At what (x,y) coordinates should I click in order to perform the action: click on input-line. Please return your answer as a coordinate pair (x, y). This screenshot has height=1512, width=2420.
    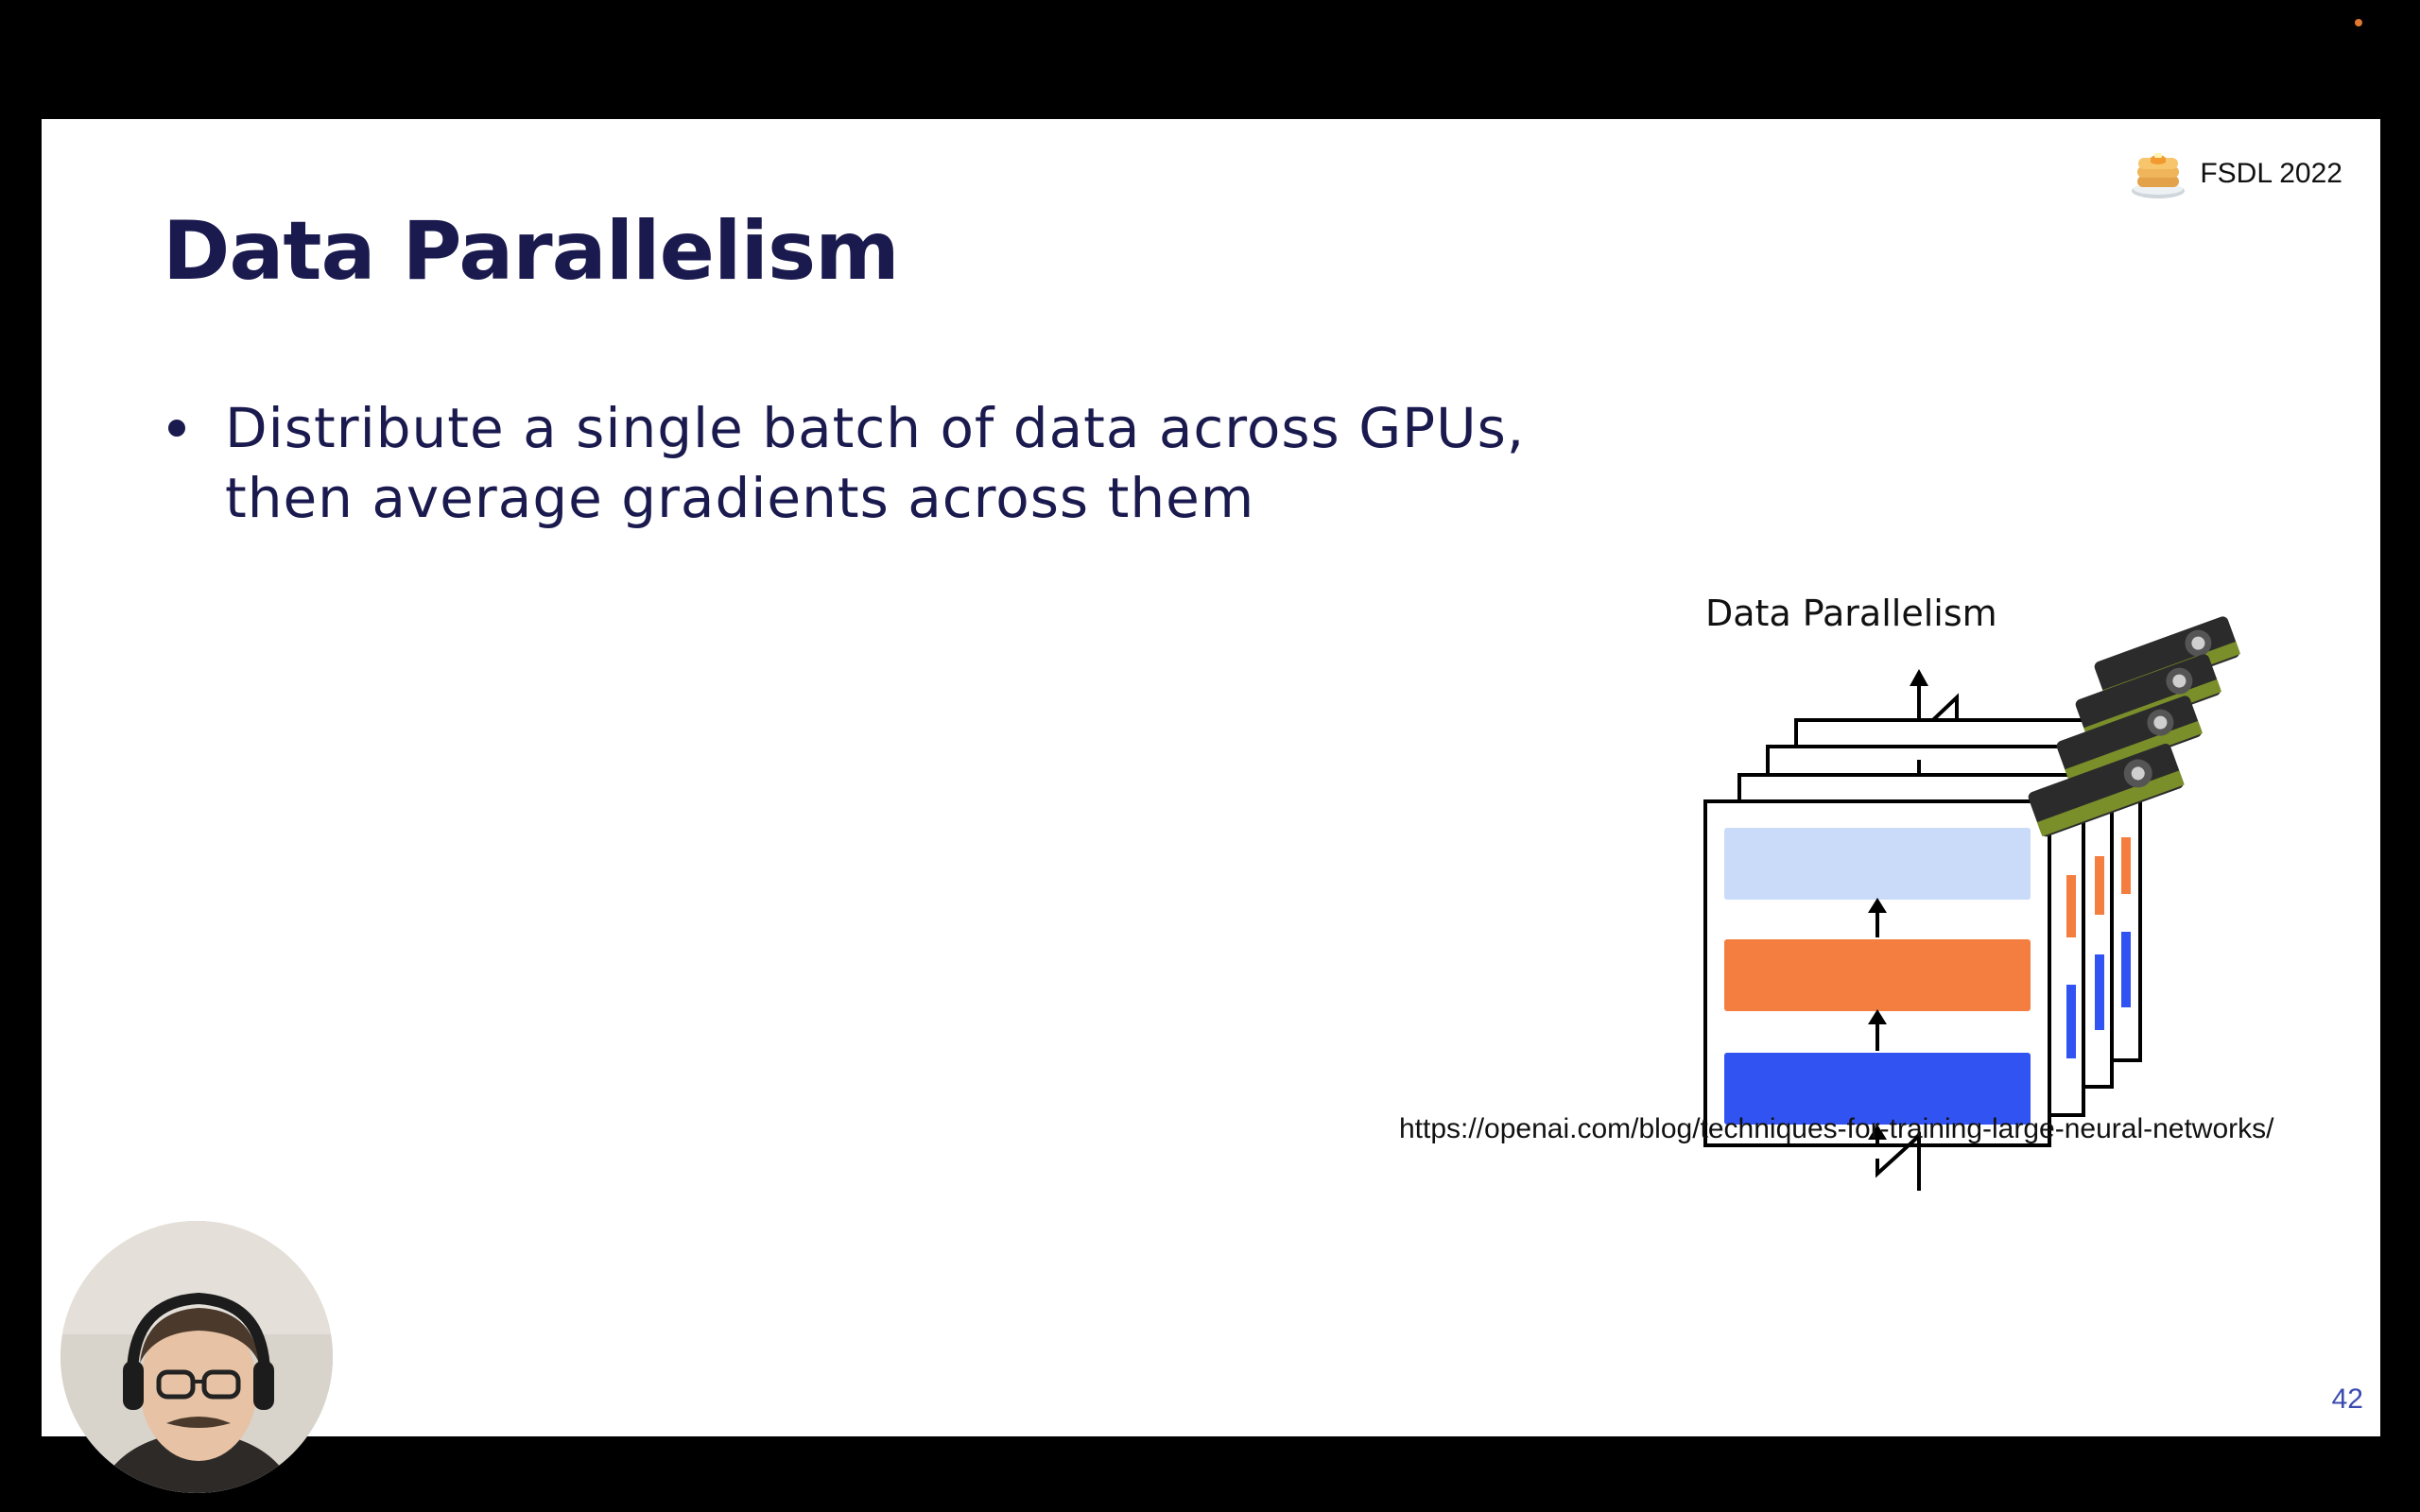
    Looking at the image, I should click on (1898, 1161).